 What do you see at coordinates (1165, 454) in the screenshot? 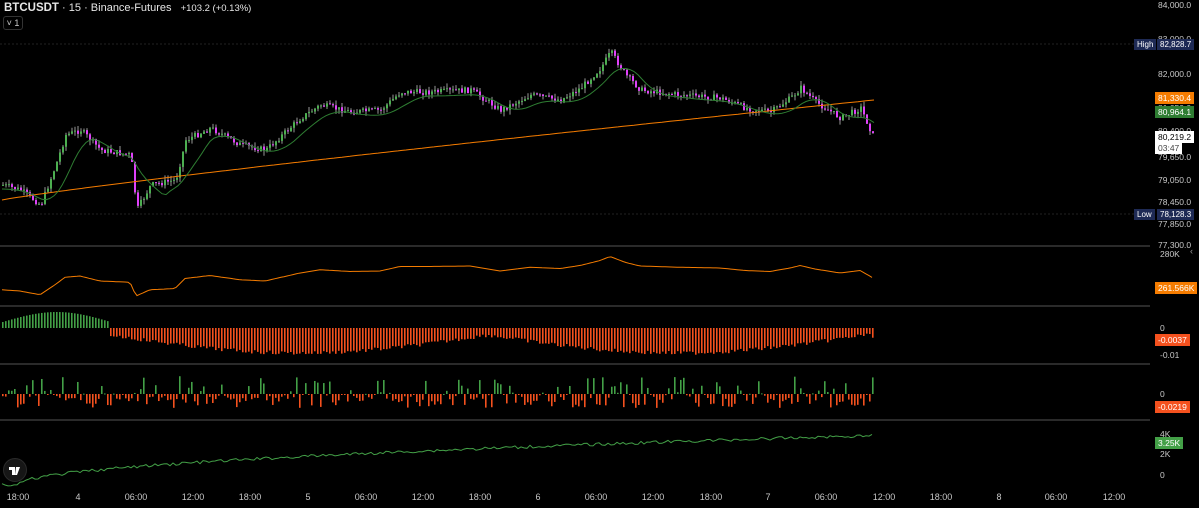
I see `pane5-tick-mid: 2K` at bounding box center [1165, 454].